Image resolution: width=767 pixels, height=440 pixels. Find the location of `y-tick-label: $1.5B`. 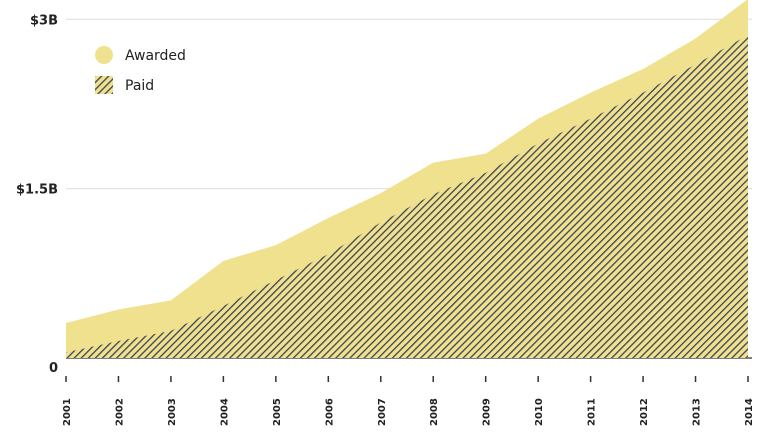

y-tick-label: $1.5B is located at coordinates (37, 190).